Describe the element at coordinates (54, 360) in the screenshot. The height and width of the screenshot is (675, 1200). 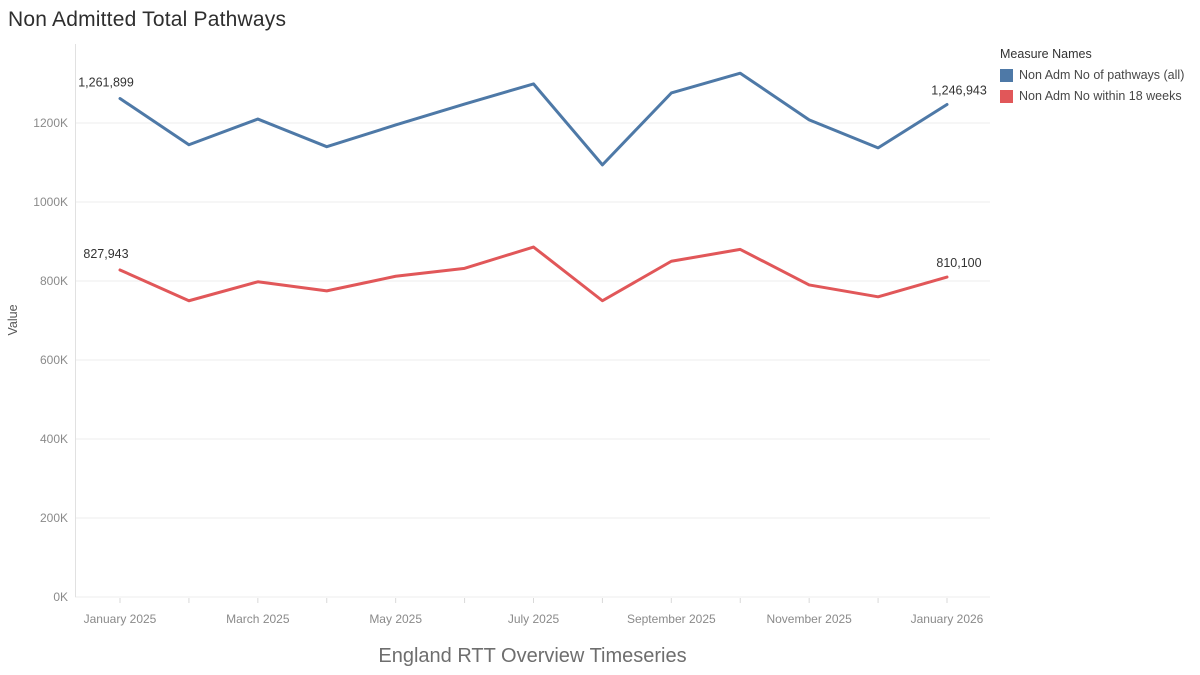
I see `y-axis-tick-label: 600K` at that location.